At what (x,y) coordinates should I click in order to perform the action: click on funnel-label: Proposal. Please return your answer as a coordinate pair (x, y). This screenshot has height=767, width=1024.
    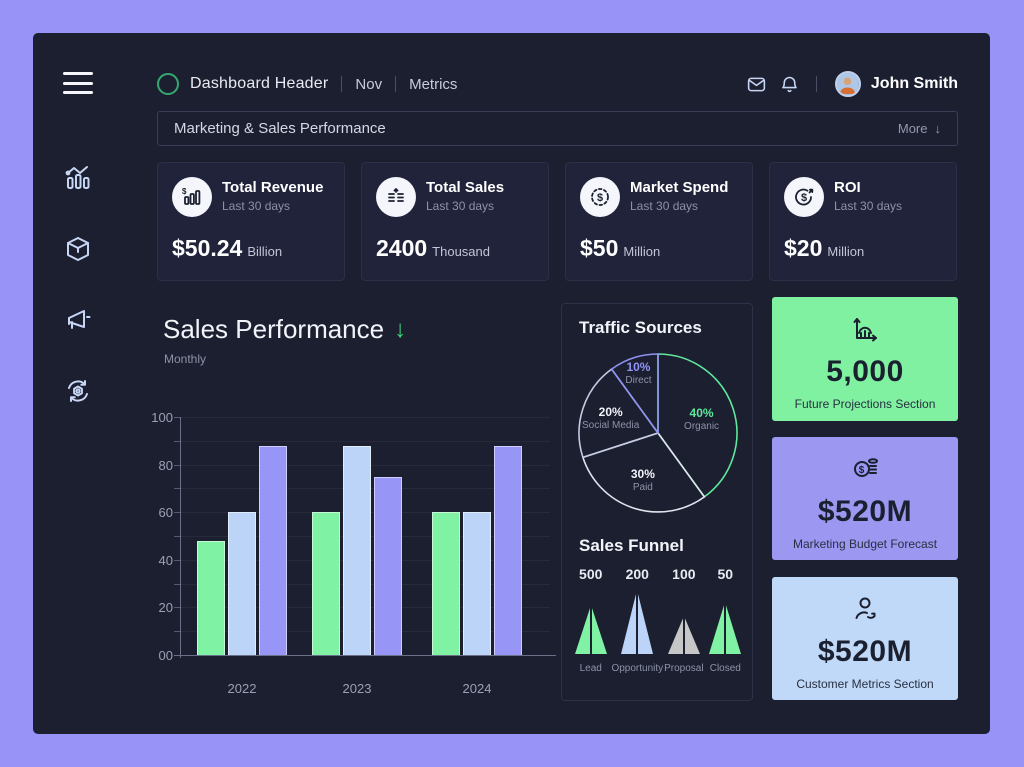
    Looking at the image, I should click on (684, 668).